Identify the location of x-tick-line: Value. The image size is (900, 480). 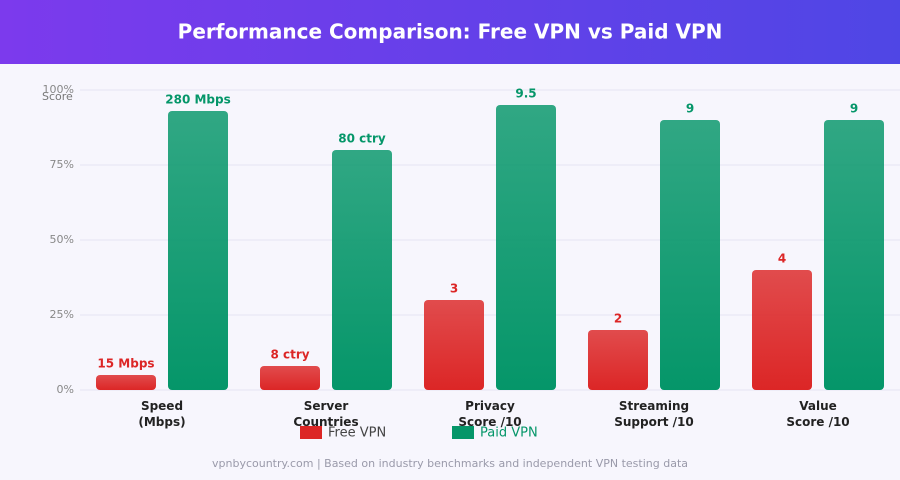
(818, 406).